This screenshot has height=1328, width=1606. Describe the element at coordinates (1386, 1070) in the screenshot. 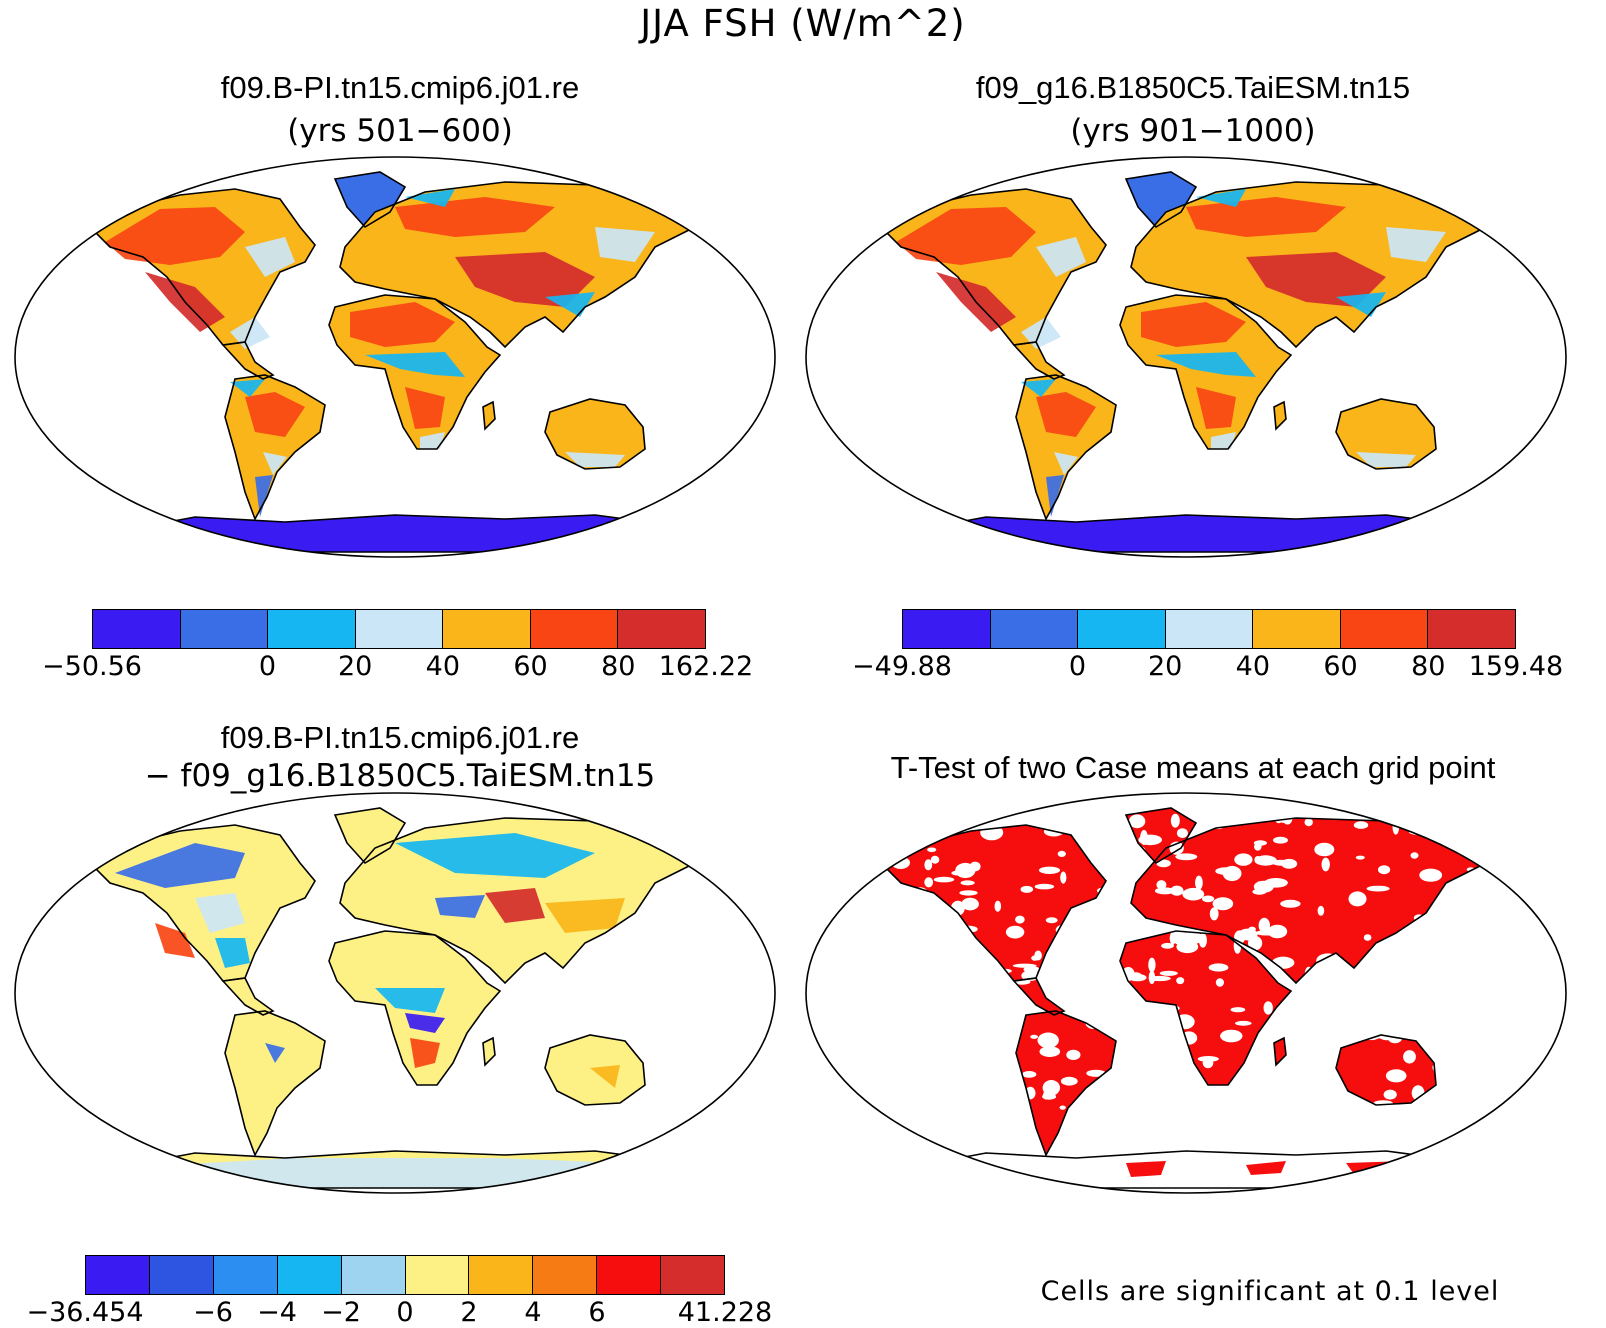

I see `coastline-australia` at that location.